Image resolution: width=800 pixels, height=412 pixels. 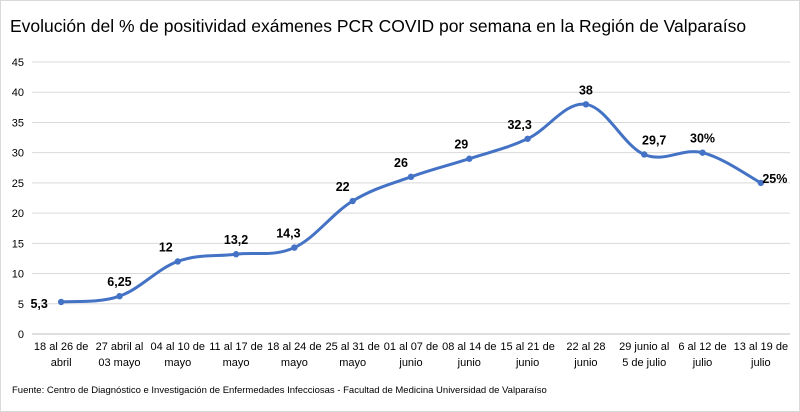 I want to click on data-label: 14,3, so click(x=288, y=234).